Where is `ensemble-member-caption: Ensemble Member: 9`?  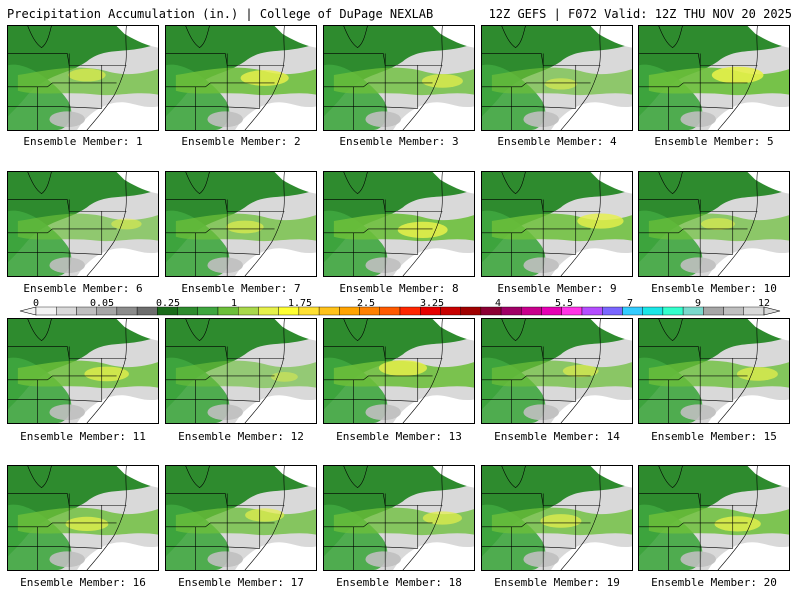 ensemble-member-caption: Ensemble Member: 9 is located at coordinates (557, 288).